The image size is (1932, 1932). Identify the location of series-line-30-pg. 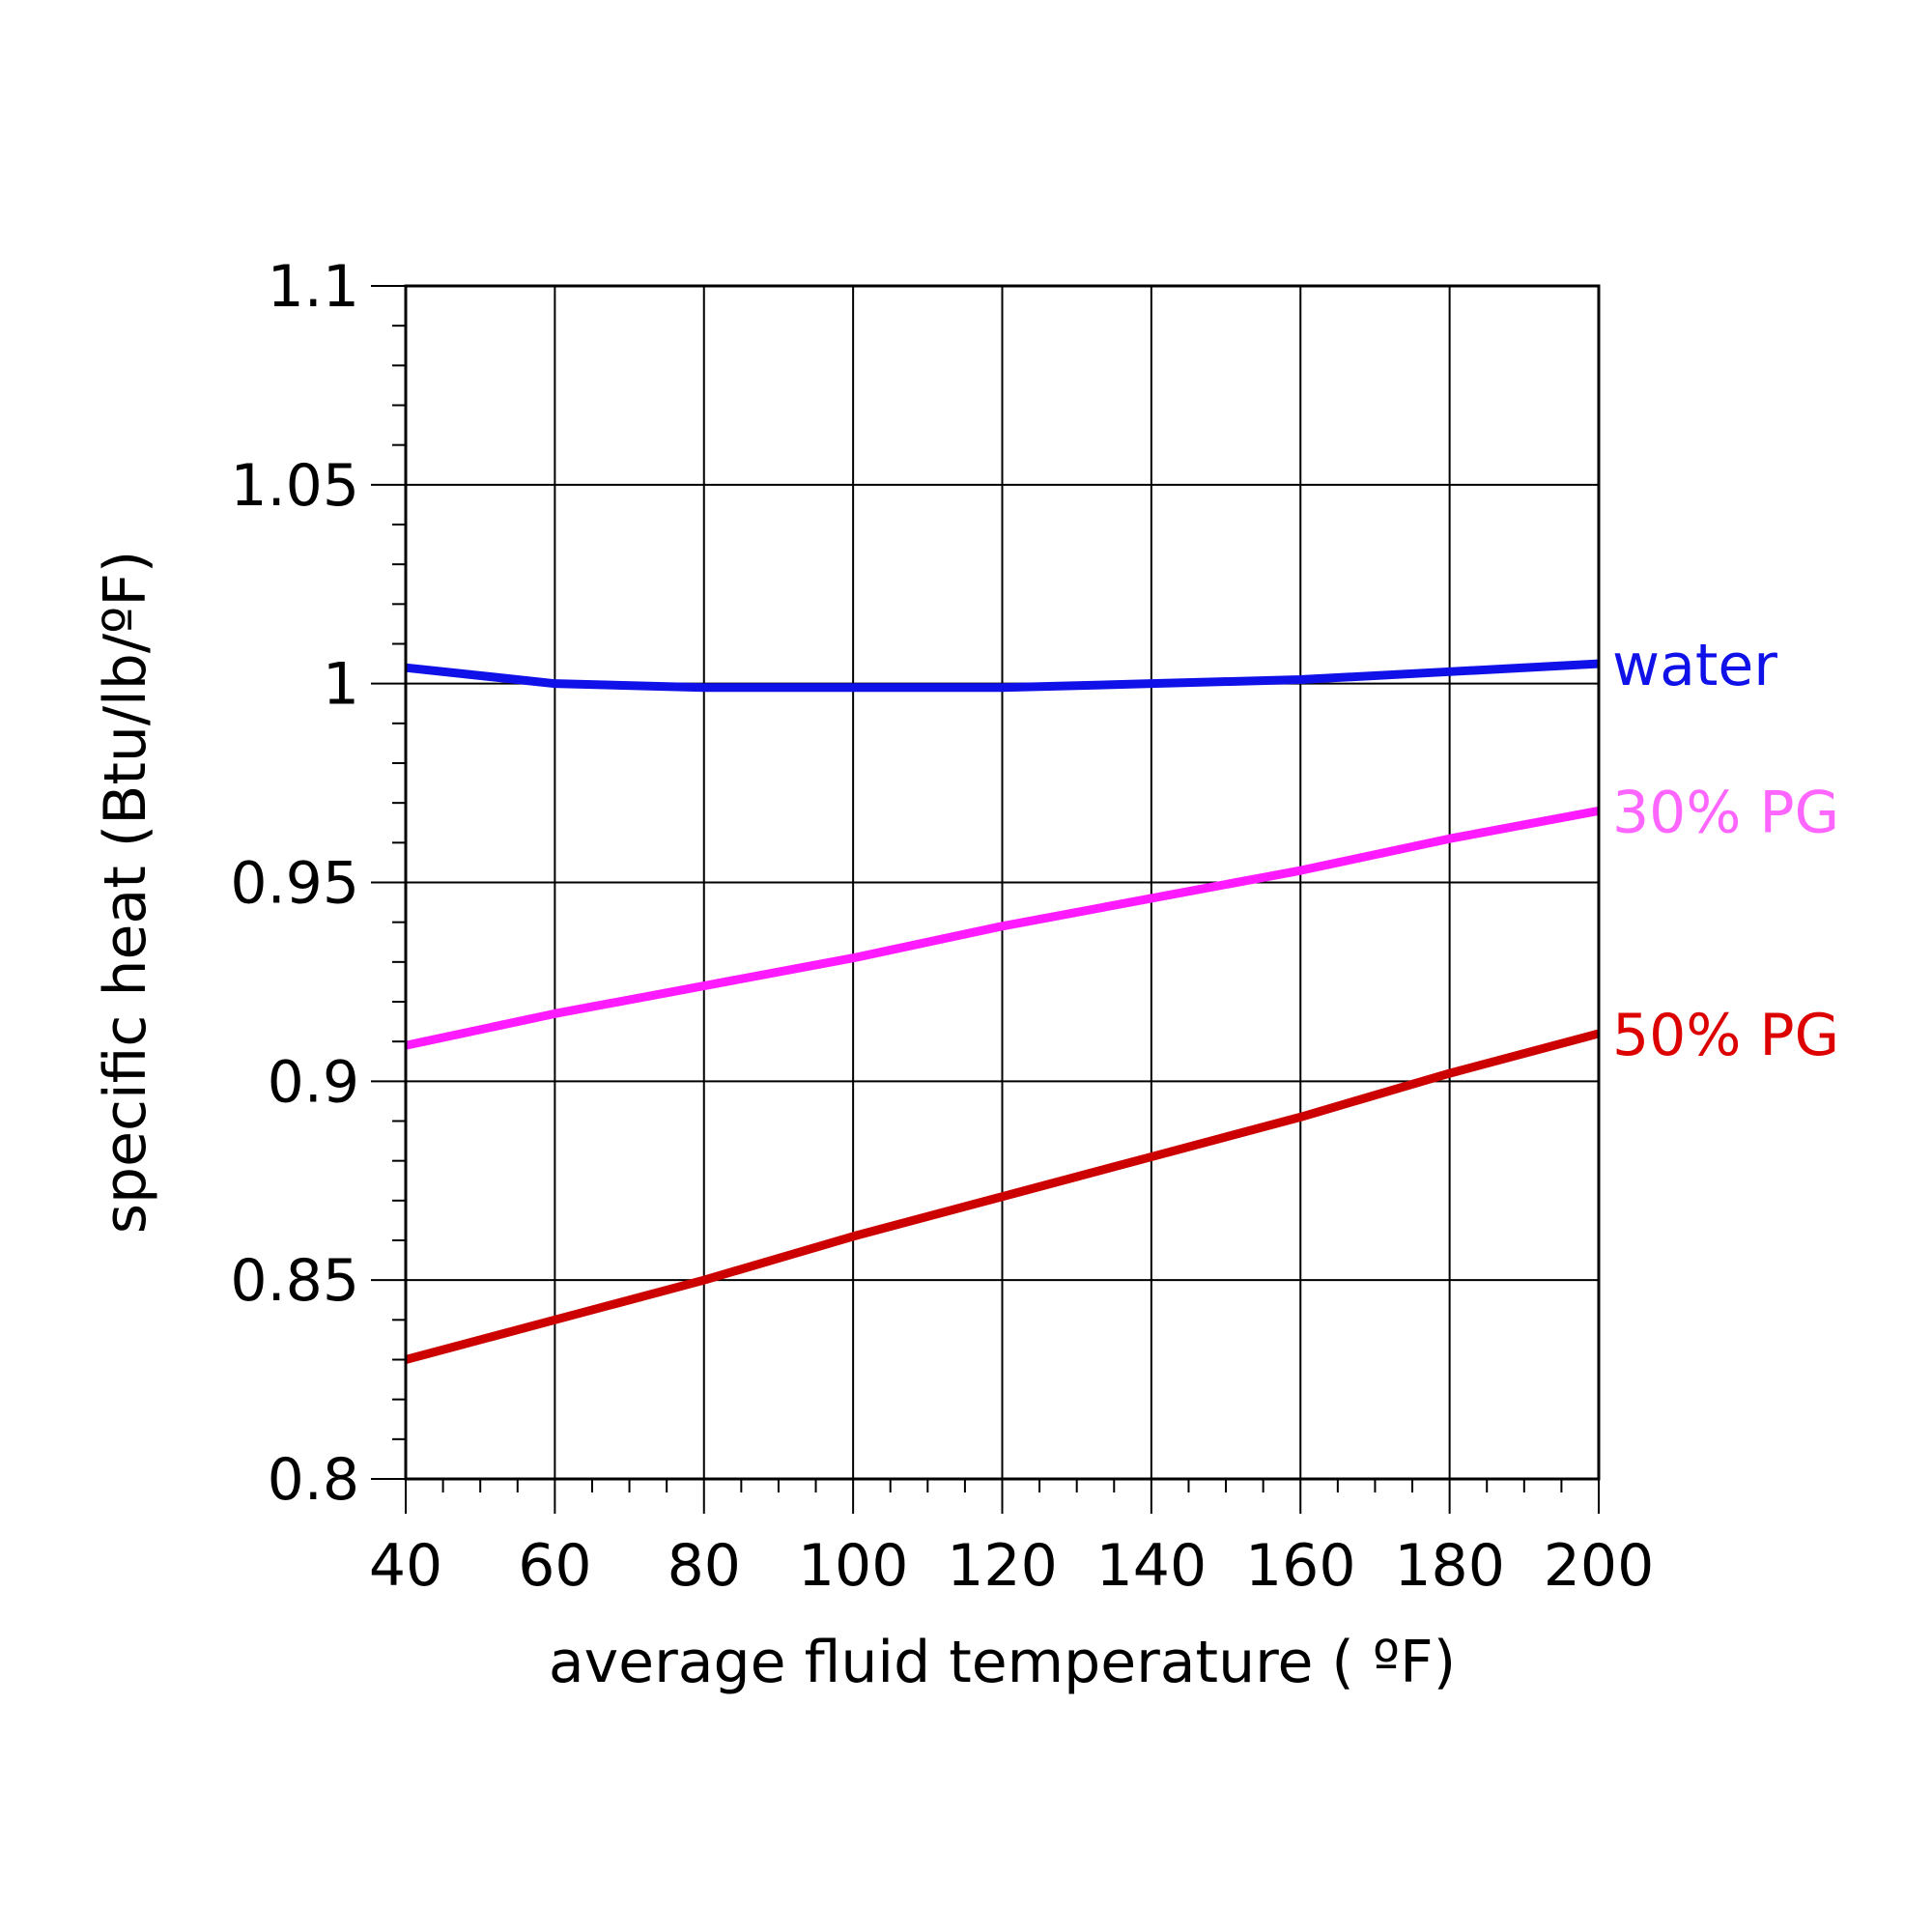
(1002, 928).